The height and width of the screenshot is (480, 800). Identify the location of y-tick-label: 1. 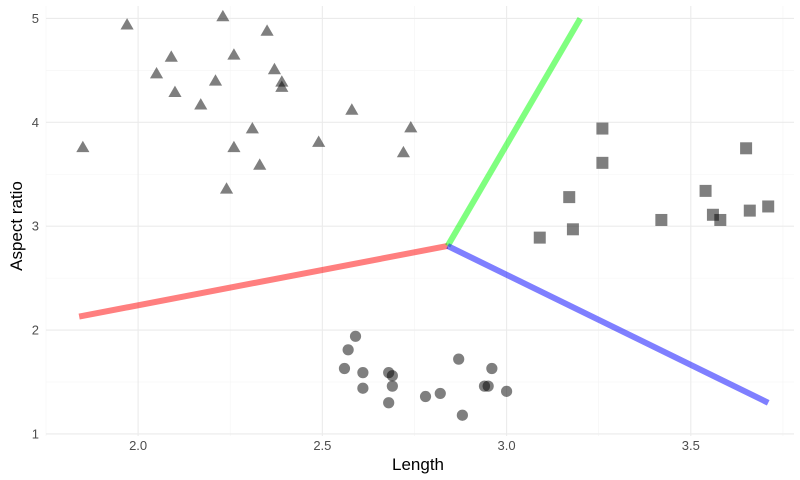
(35, 433).